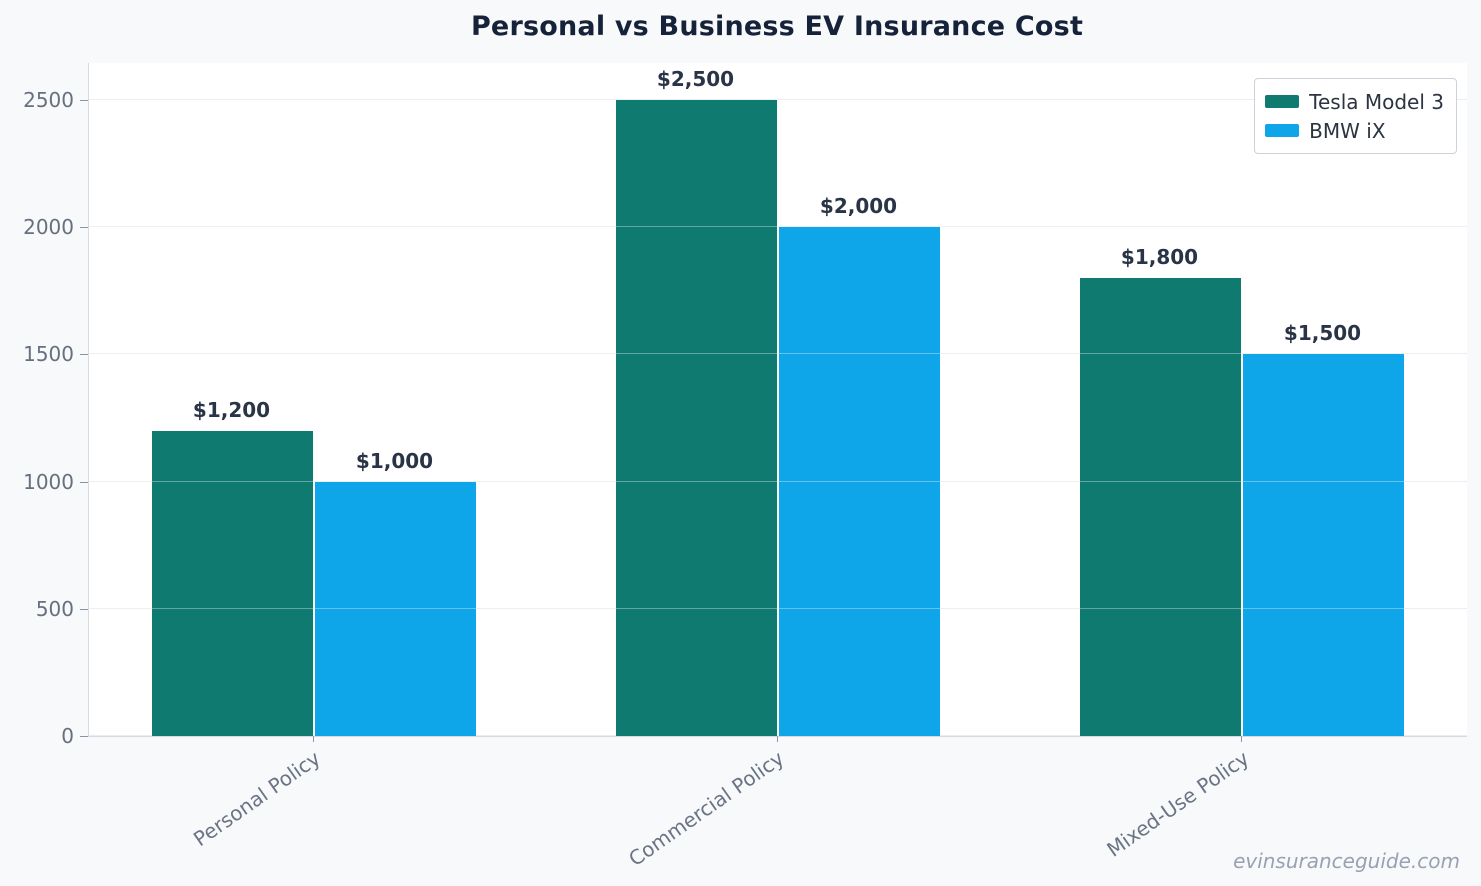  I want to click on y-tick-label: 2500, so click(48, 100).